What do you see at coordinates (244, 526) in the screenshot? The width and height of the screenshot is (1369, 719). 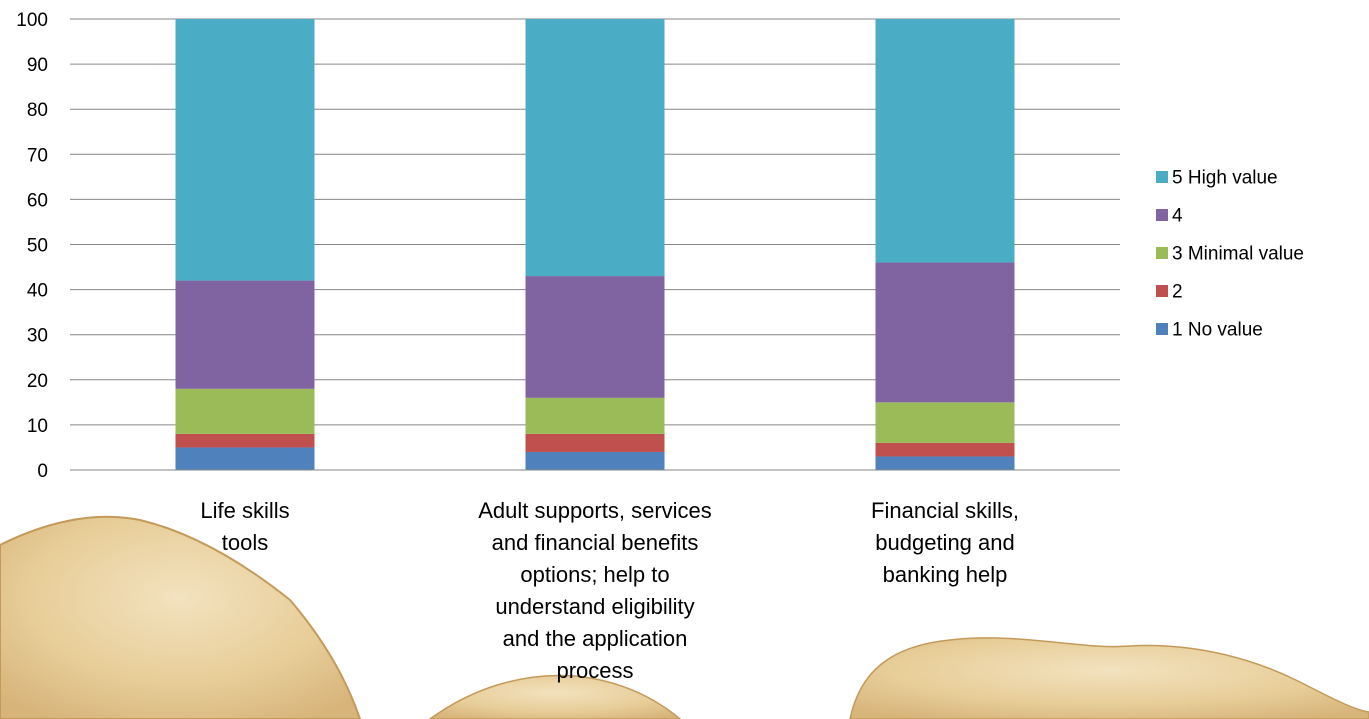 I see `x-category-label: Life skills tools` at bounding box center [244, 526].